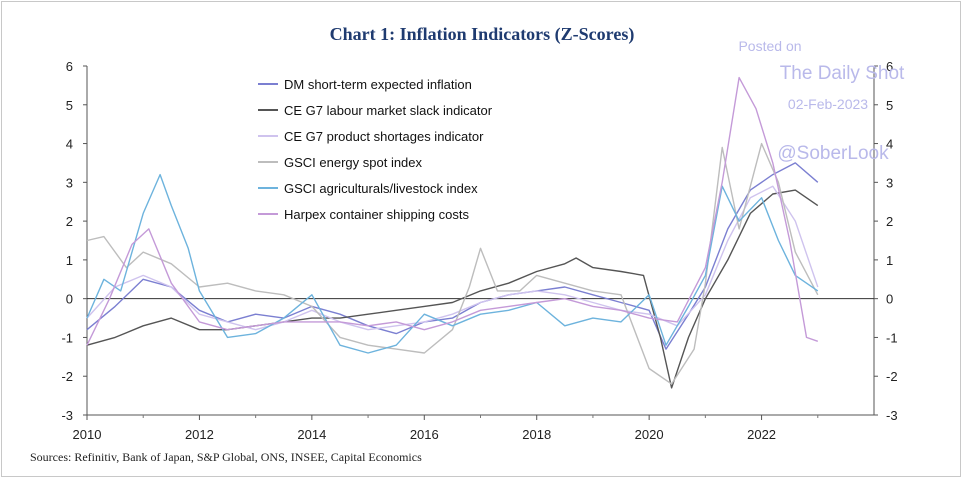 The image size is (964, 480). I want to click on x-tick-label: 2020, so click(649, 434).